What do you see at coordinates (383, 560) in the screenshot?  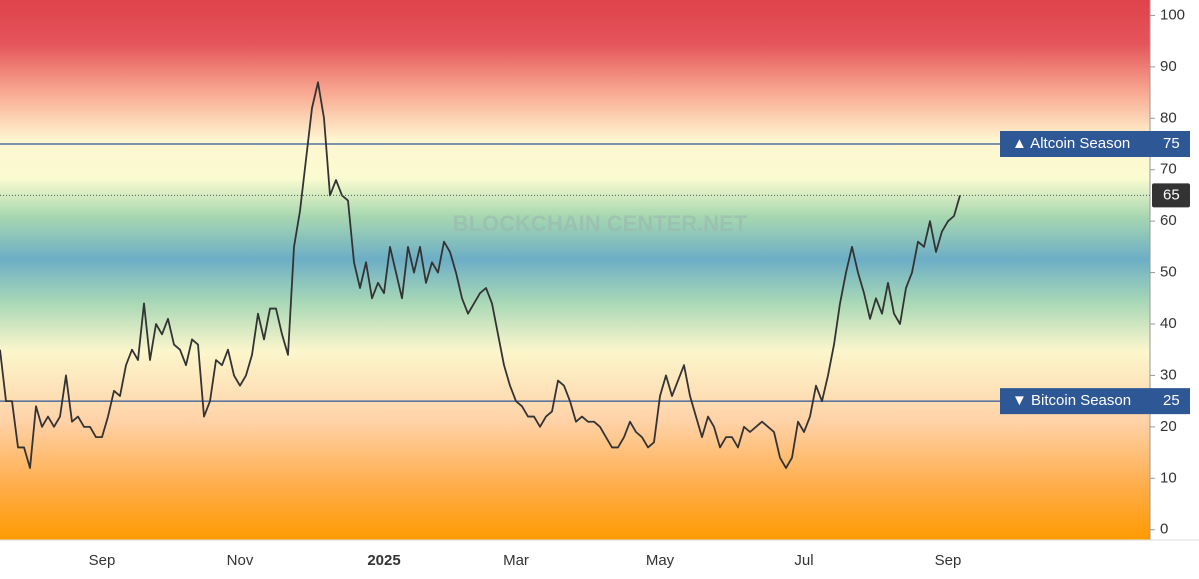 I see `x-tick-label: 2025` at bounding box center [383, 560].